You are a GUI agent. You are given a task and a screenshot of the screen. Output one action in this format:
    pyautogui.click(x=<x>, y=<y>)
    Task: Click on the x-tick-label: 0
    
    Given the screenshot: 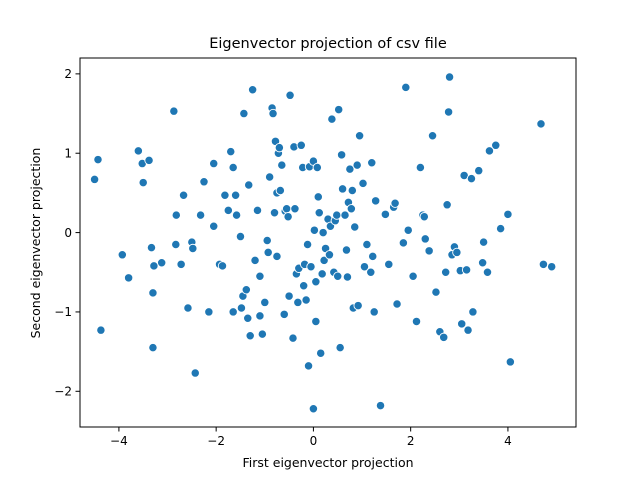 What is the action you would take?
    pyautogui.click(x=314, y=441)
    